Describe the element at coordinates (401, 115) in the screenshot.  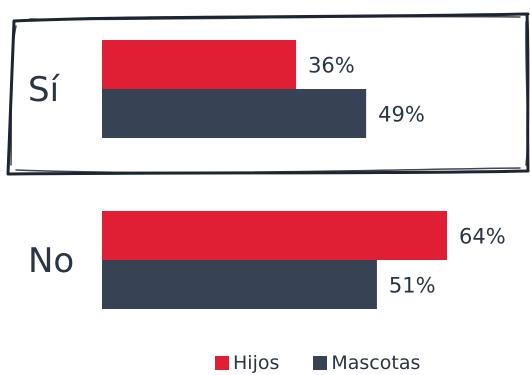
I see `data-label-mascotas-si: 49%` at that location.